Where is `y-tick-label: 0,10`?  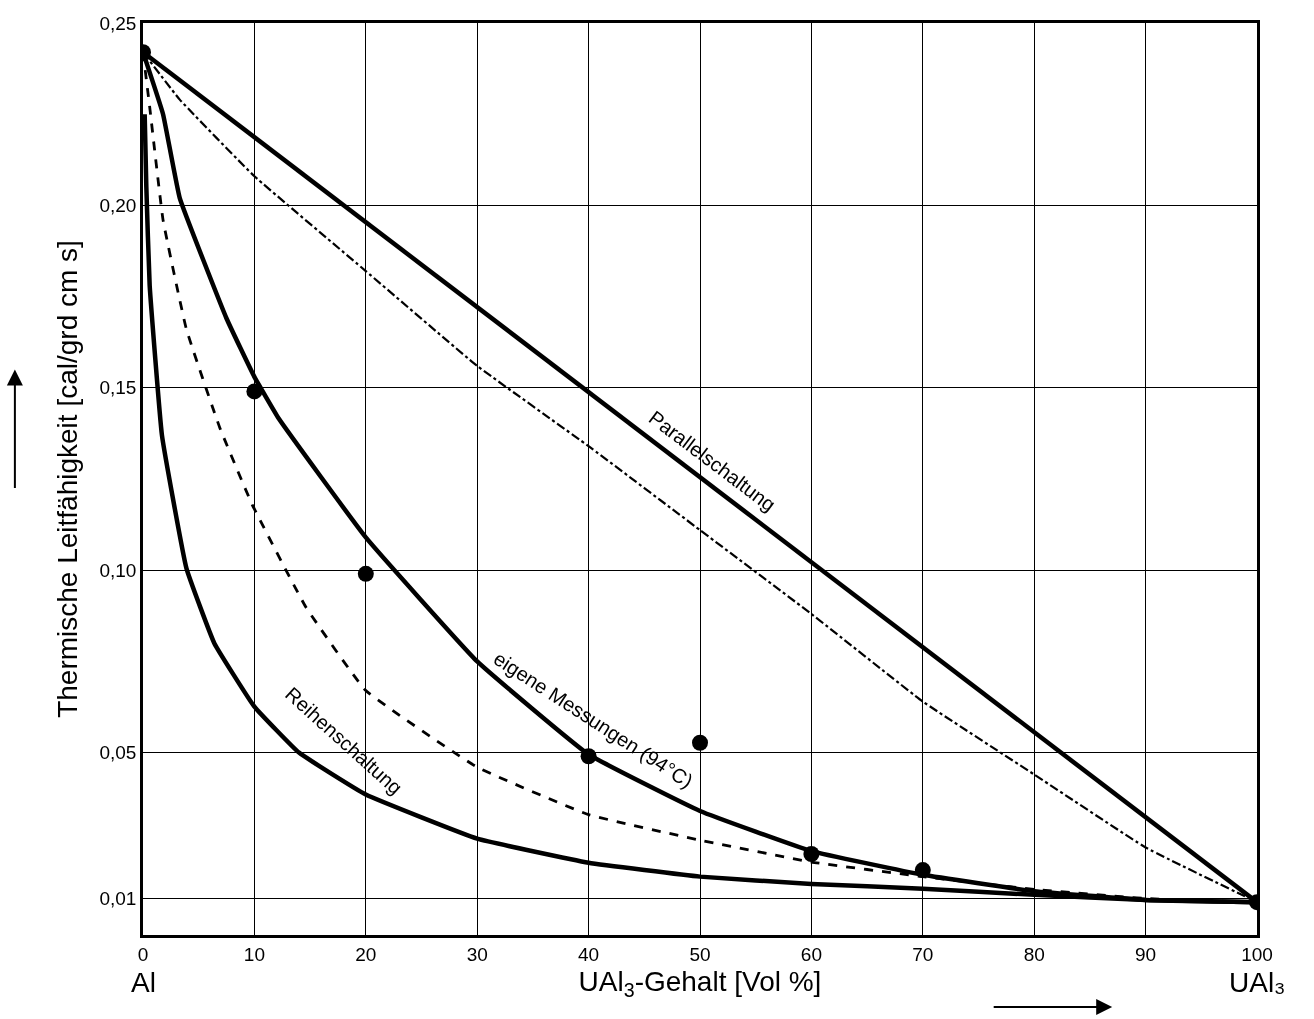 y-tick-label: 0,10 is located at coordinates (118, 570).